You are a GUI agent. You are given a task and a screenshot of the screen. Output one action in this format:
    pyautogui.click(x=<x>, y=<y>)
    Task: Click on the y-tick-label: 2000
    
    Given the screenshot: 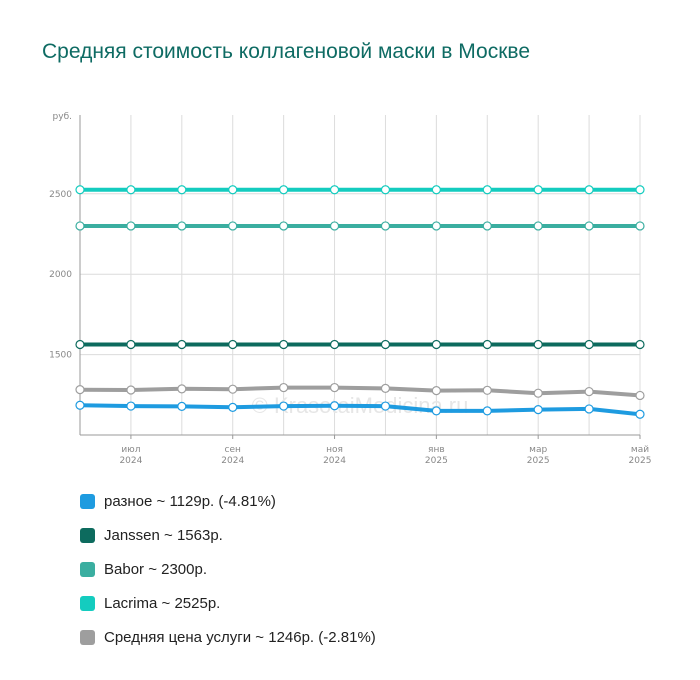 What is the action you would take?
    pyautogui.click(x=60, y=275)
    